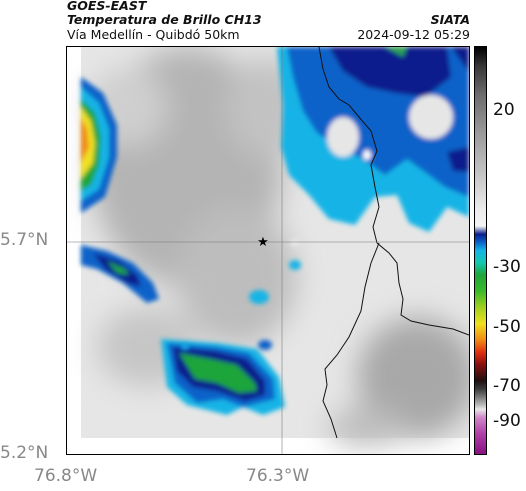  I want to click on colorbar-tick-minus70: -70, so click(507, 386).